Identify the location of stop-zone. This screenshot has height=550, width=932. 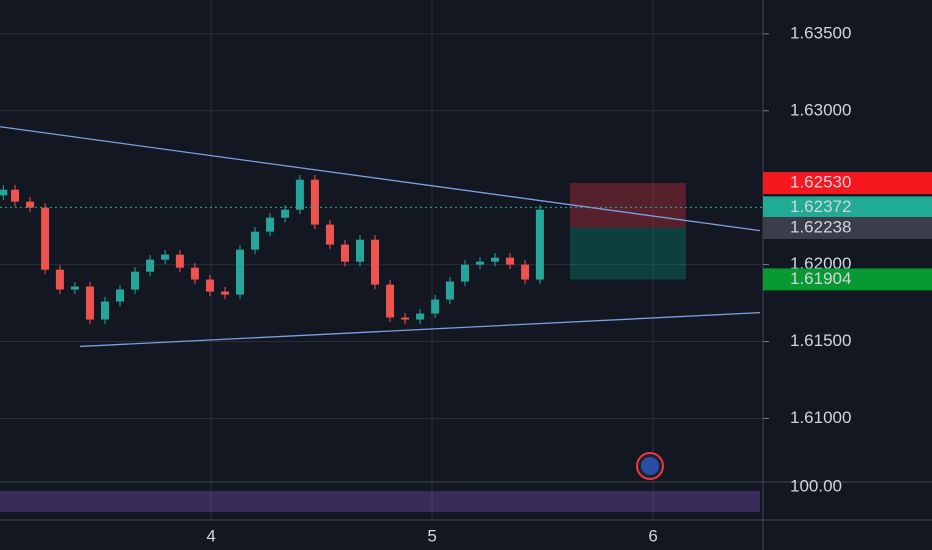
(627, 205).